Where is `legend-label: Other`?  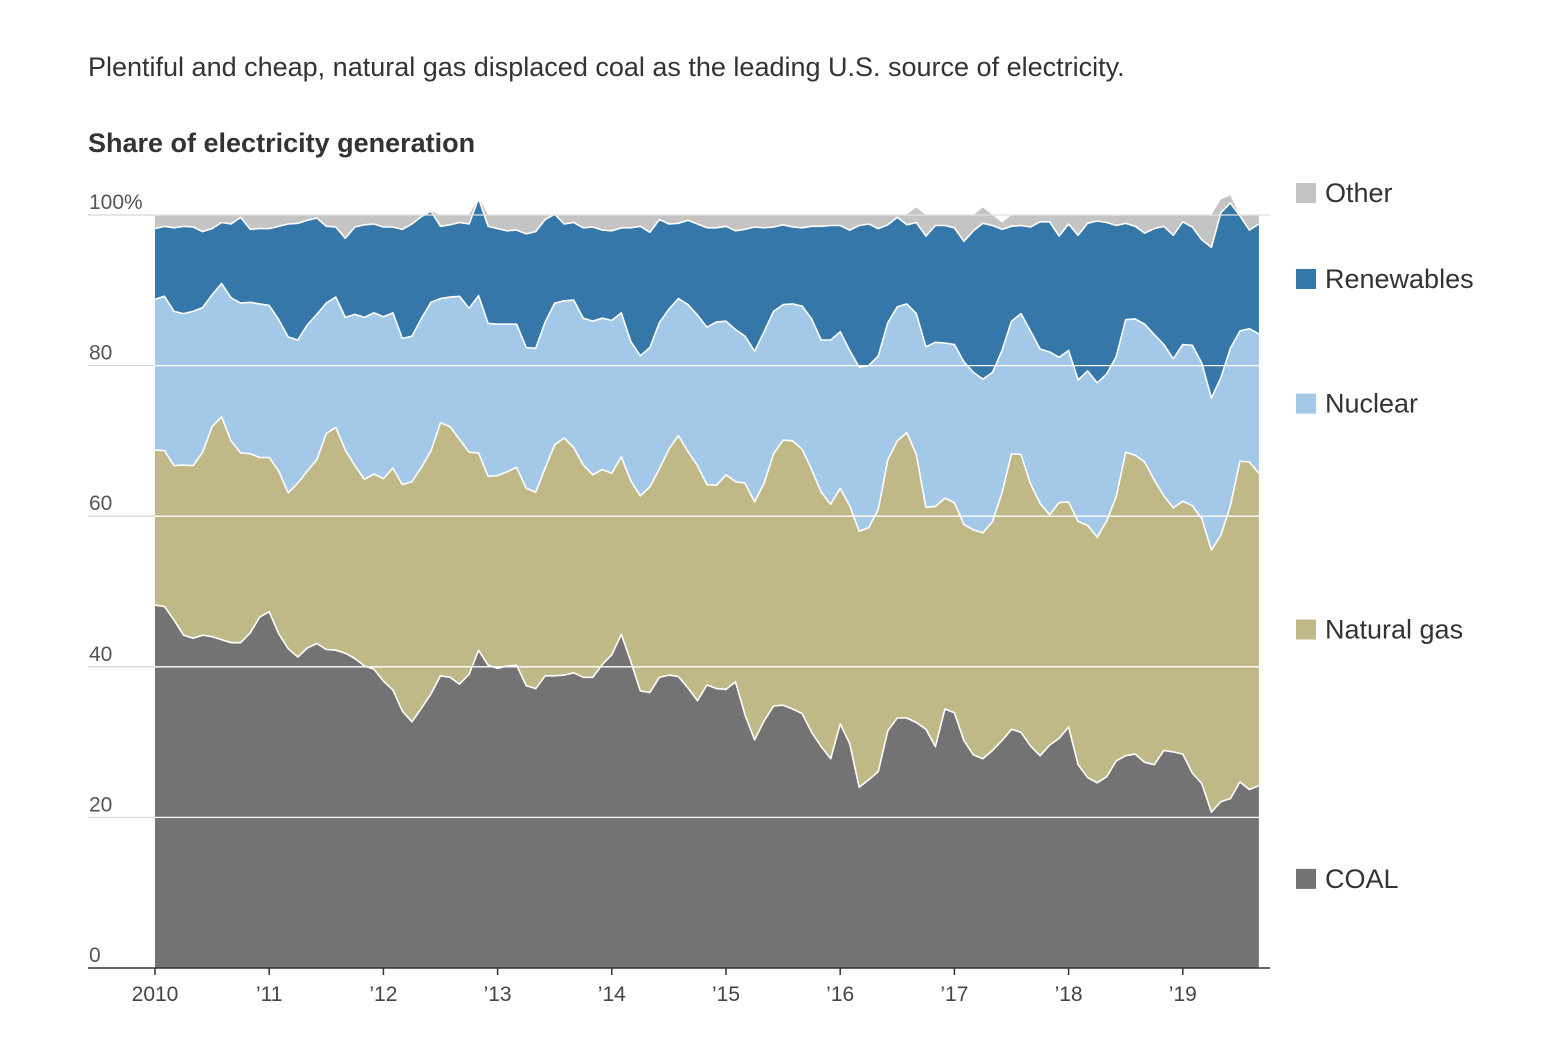
legend-label: Other is located at coordinates (1359, 193).